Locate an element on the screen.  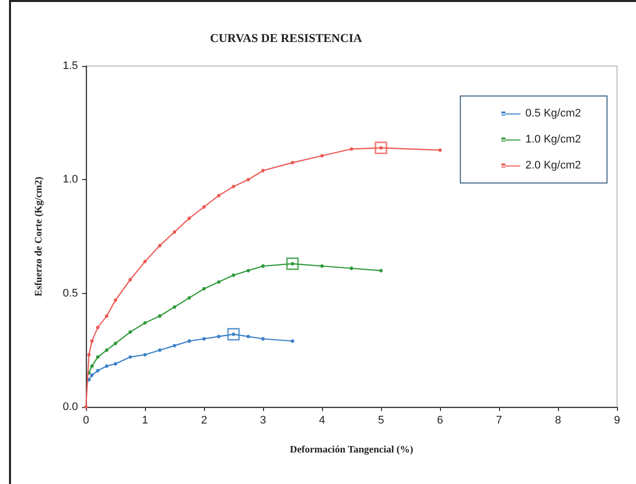
y-tick-label: 0.5 is located at coordinates (70, 293).